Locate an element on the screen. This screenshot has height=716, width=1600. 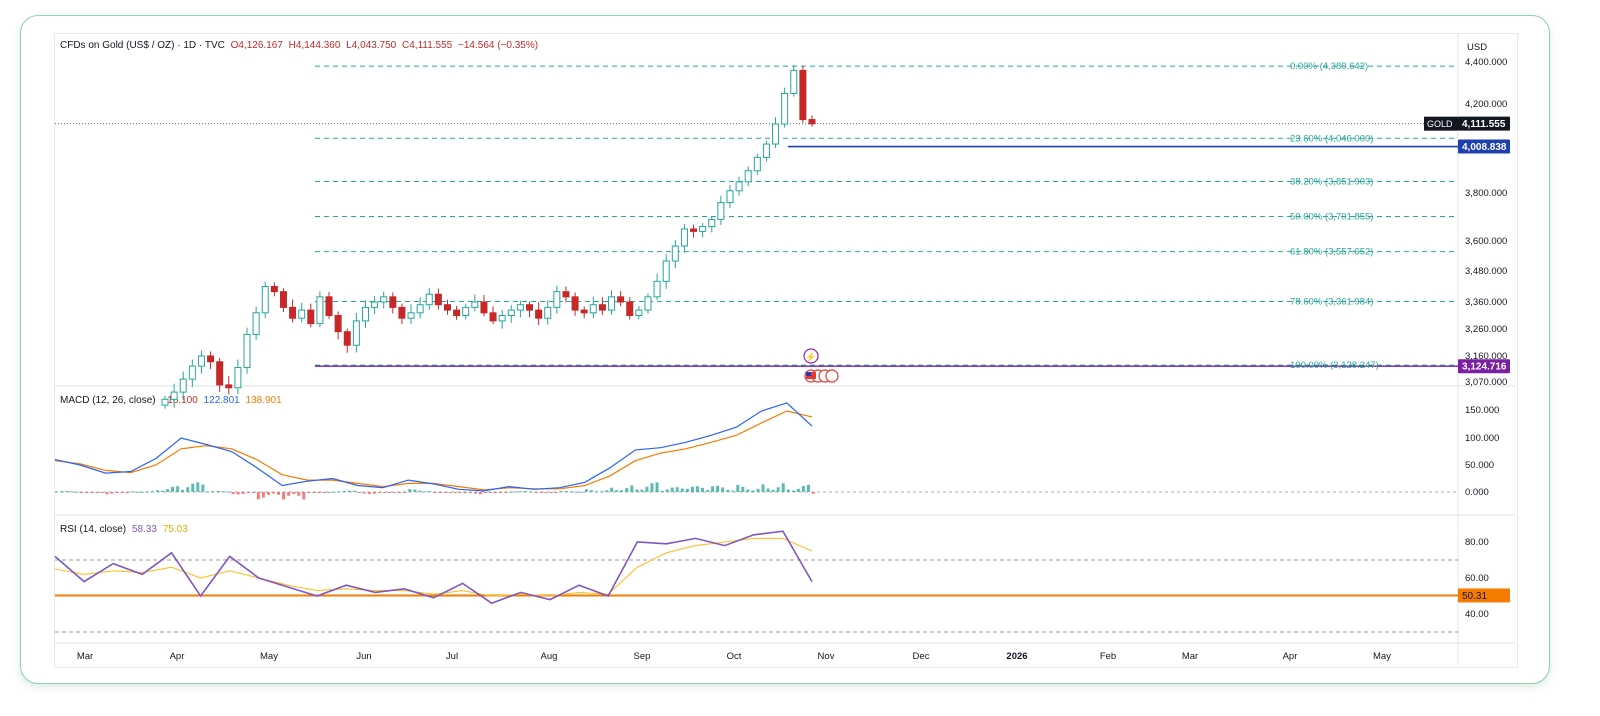
macd-title: MACD (12, 26, close) is located at coordinates (108, 400).